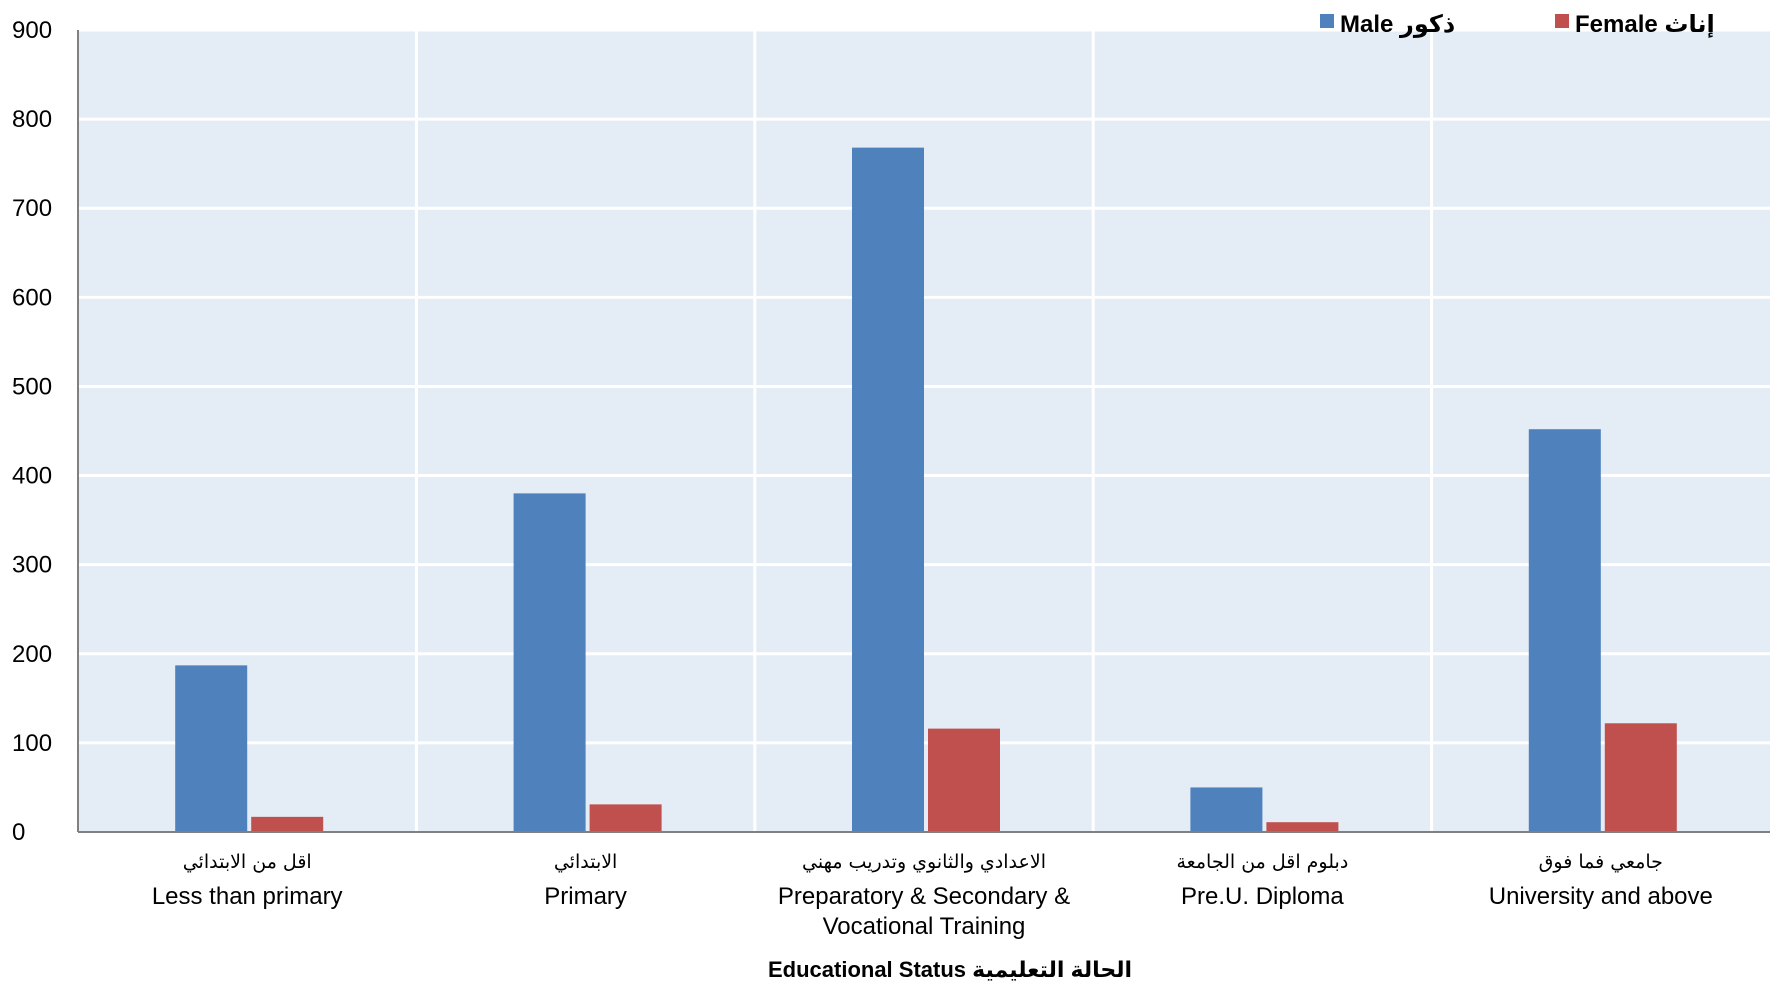 This screenshot has width=1770, height=988. What do you see at coordinates (1397, 24) in the screenshot?
I see `legend-label: Male ذكور` at bounding box center [1397, 24].